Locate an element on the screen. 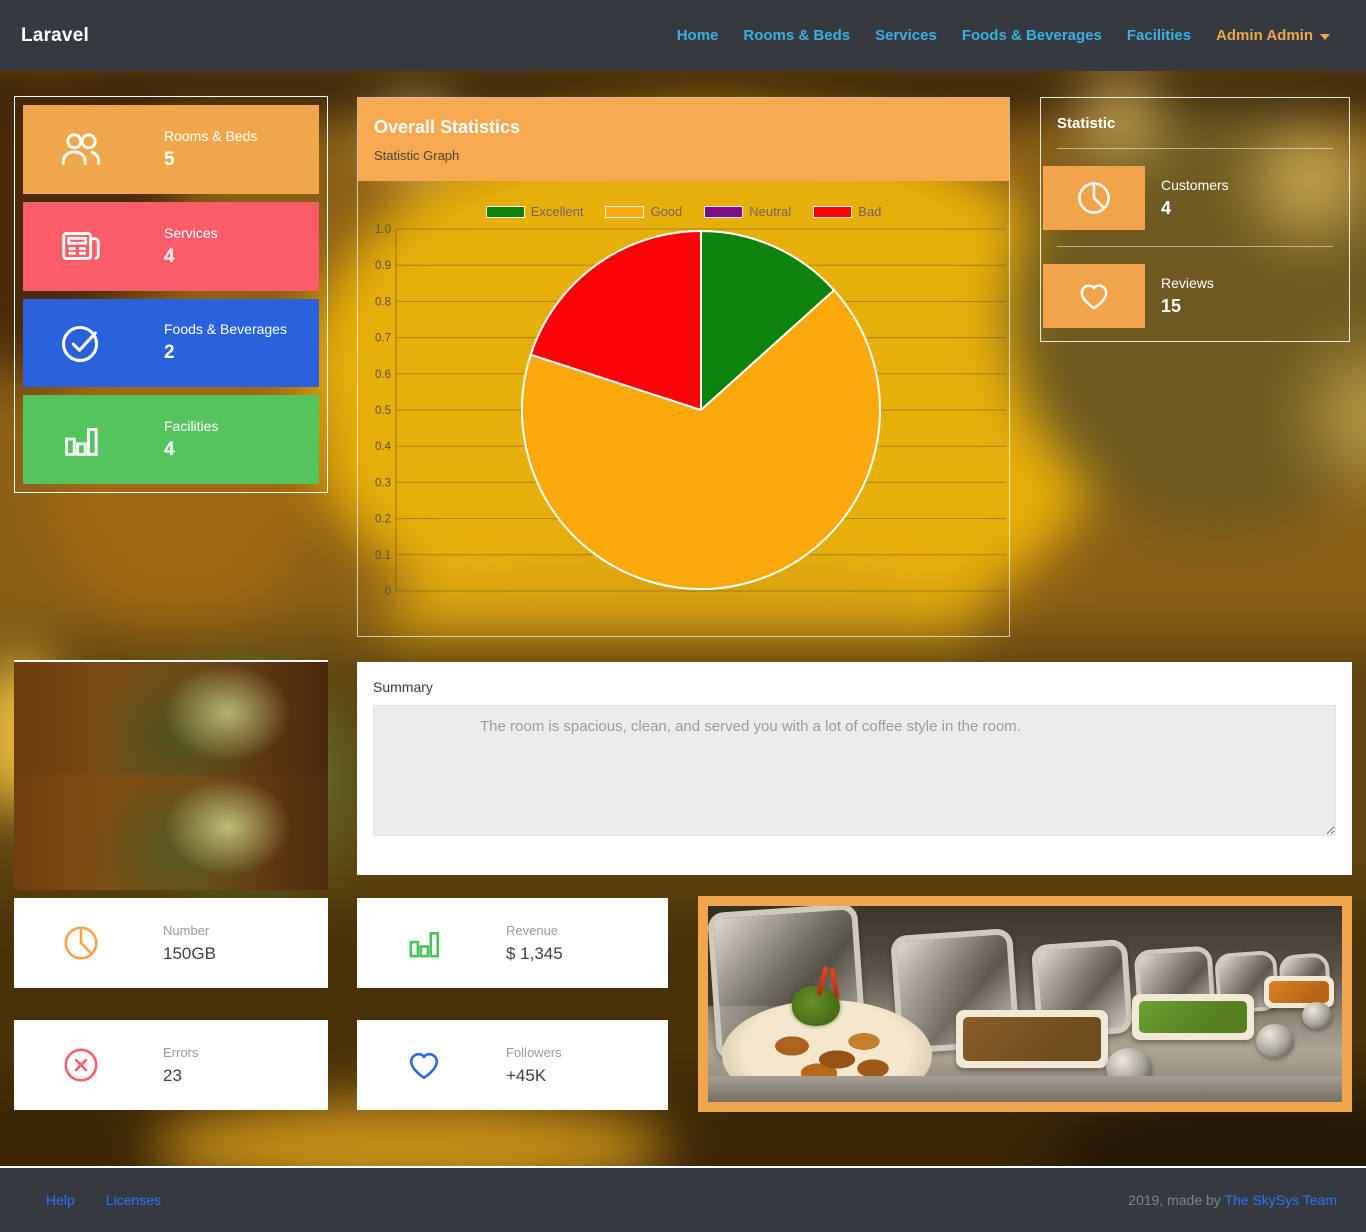 The width and height of the screenshot is (1366, 1232). sidebar-card-facilities: Facilities 4 is located at coordinates (171, 439).